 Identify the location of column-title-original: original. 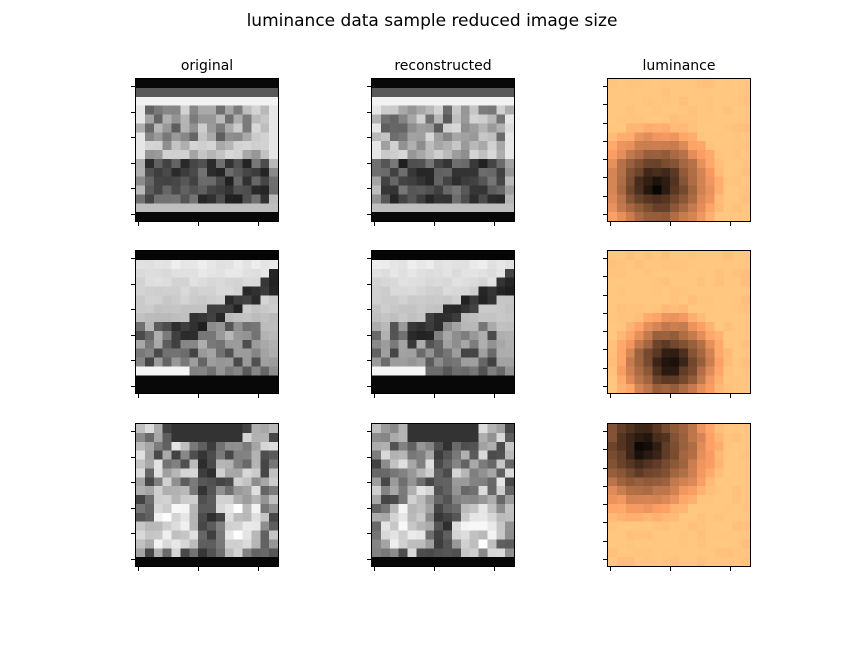
(207, 66).